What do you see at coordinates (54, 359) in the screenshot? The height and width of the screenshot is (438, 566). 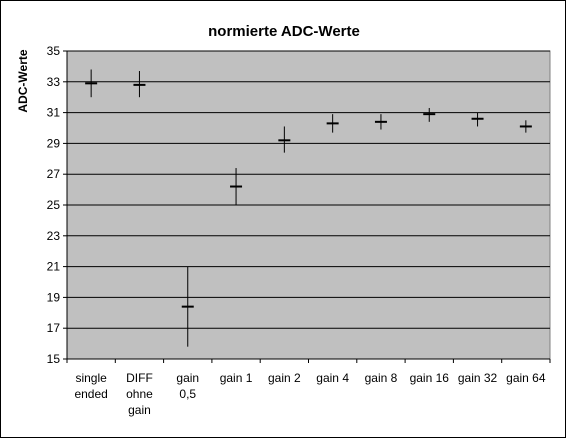 I see `y-tick-label: 15` at bounding box center [54, 359].